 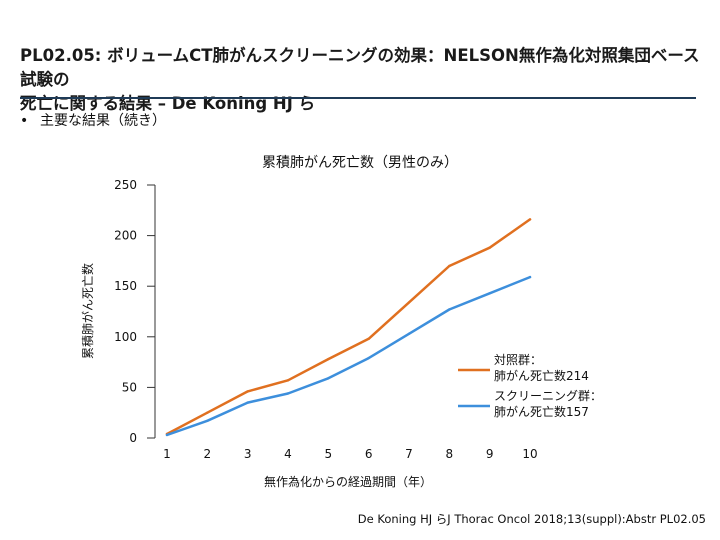 I want to click on x-tick-label: 7, so click(x=409, y=454).